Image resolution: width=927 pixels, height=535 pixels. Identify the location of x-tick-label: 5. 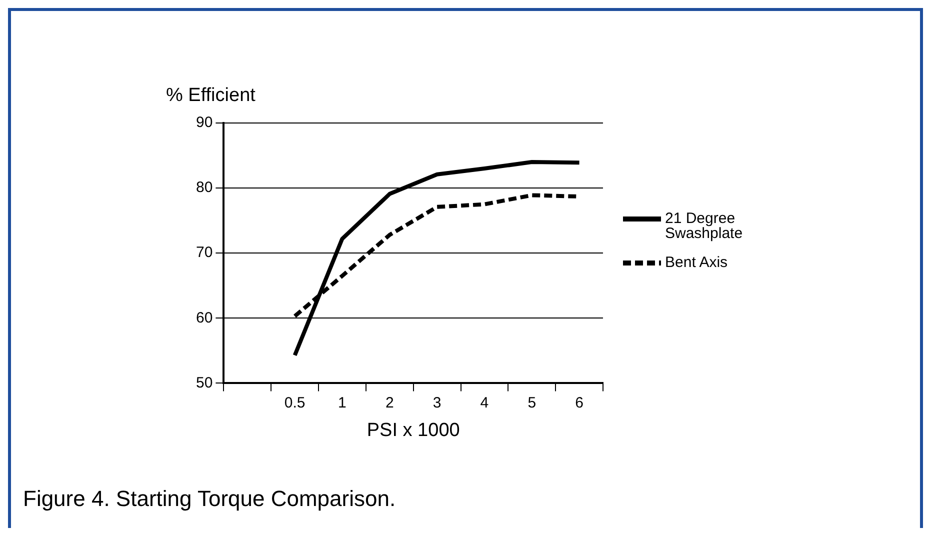
(532, 403).